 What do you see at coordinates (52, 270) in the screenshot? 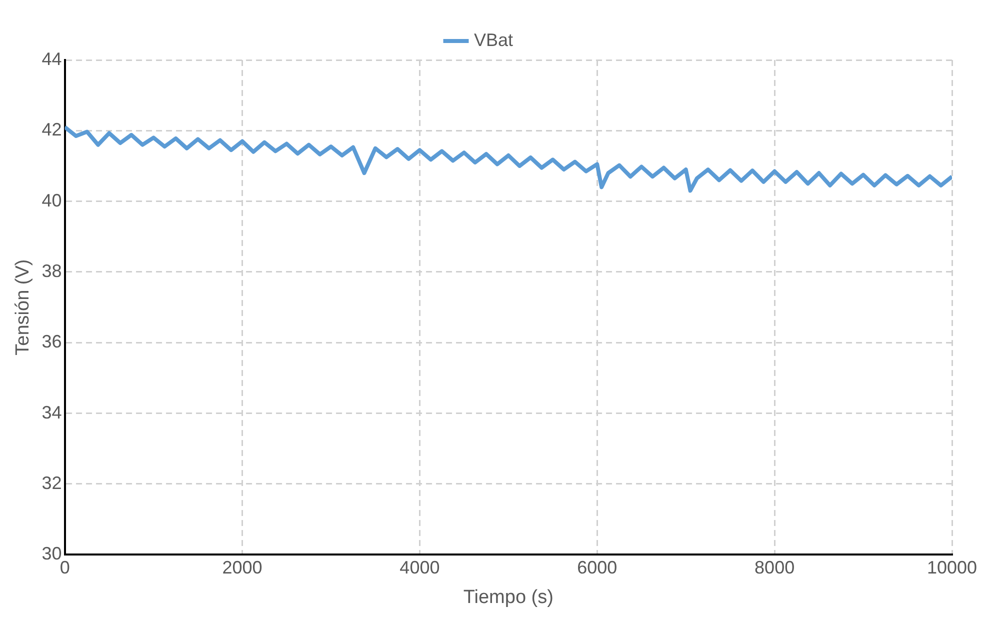
I see `y-tick-label: 38` at bounding box center [52, 270].